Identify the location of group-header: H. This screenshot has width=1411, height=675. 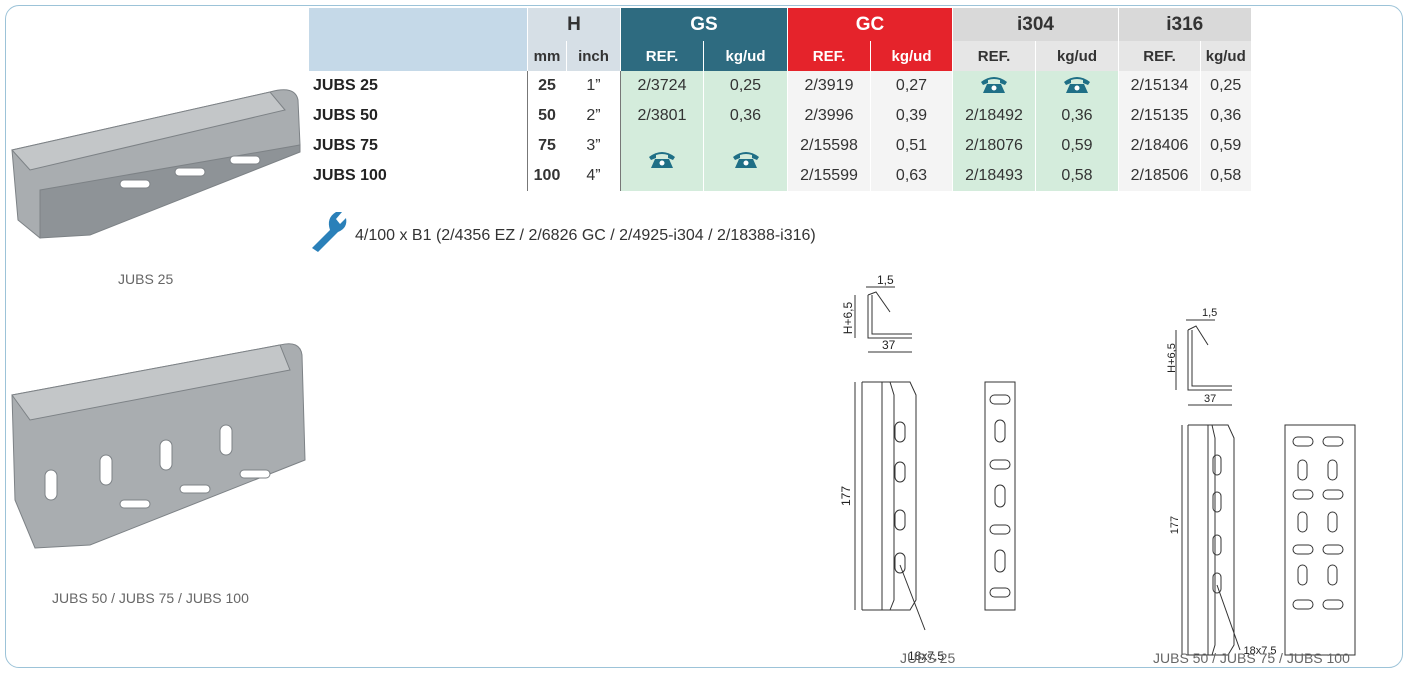
(574, 24).